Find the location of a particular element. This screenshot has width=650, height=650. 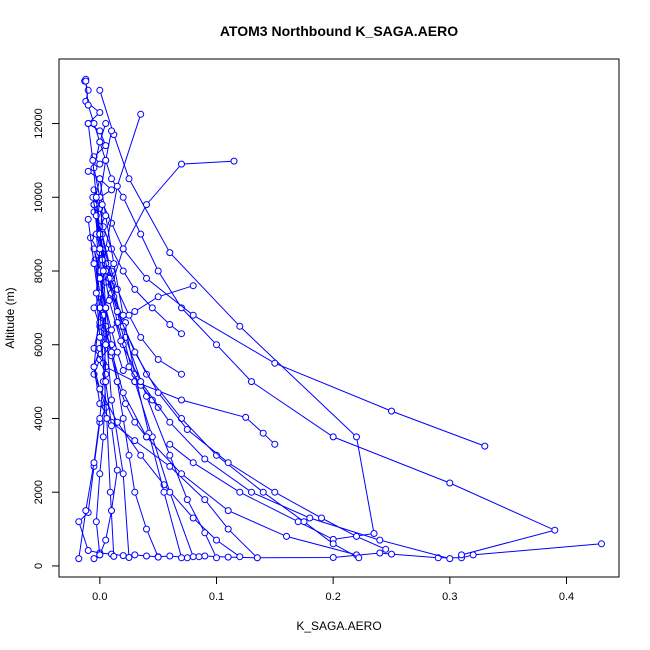

series-line is located at coordinates (92, 341).